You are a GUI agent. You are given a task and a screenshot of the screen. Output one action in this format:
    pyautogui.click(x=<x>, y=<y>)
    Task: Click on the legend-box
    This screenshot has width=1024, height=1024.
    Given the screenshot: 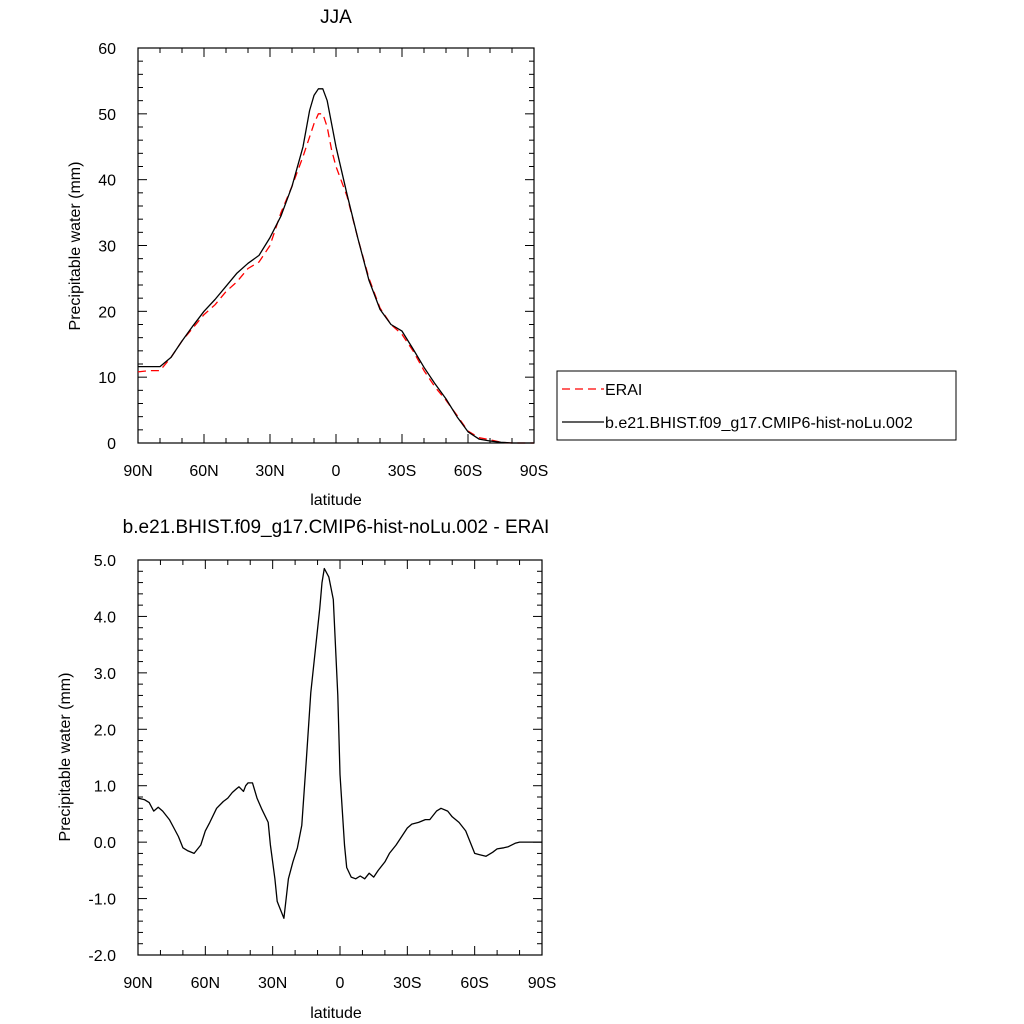 What is the action you would take?
    pyautogui.click(x=756, y=405)
    